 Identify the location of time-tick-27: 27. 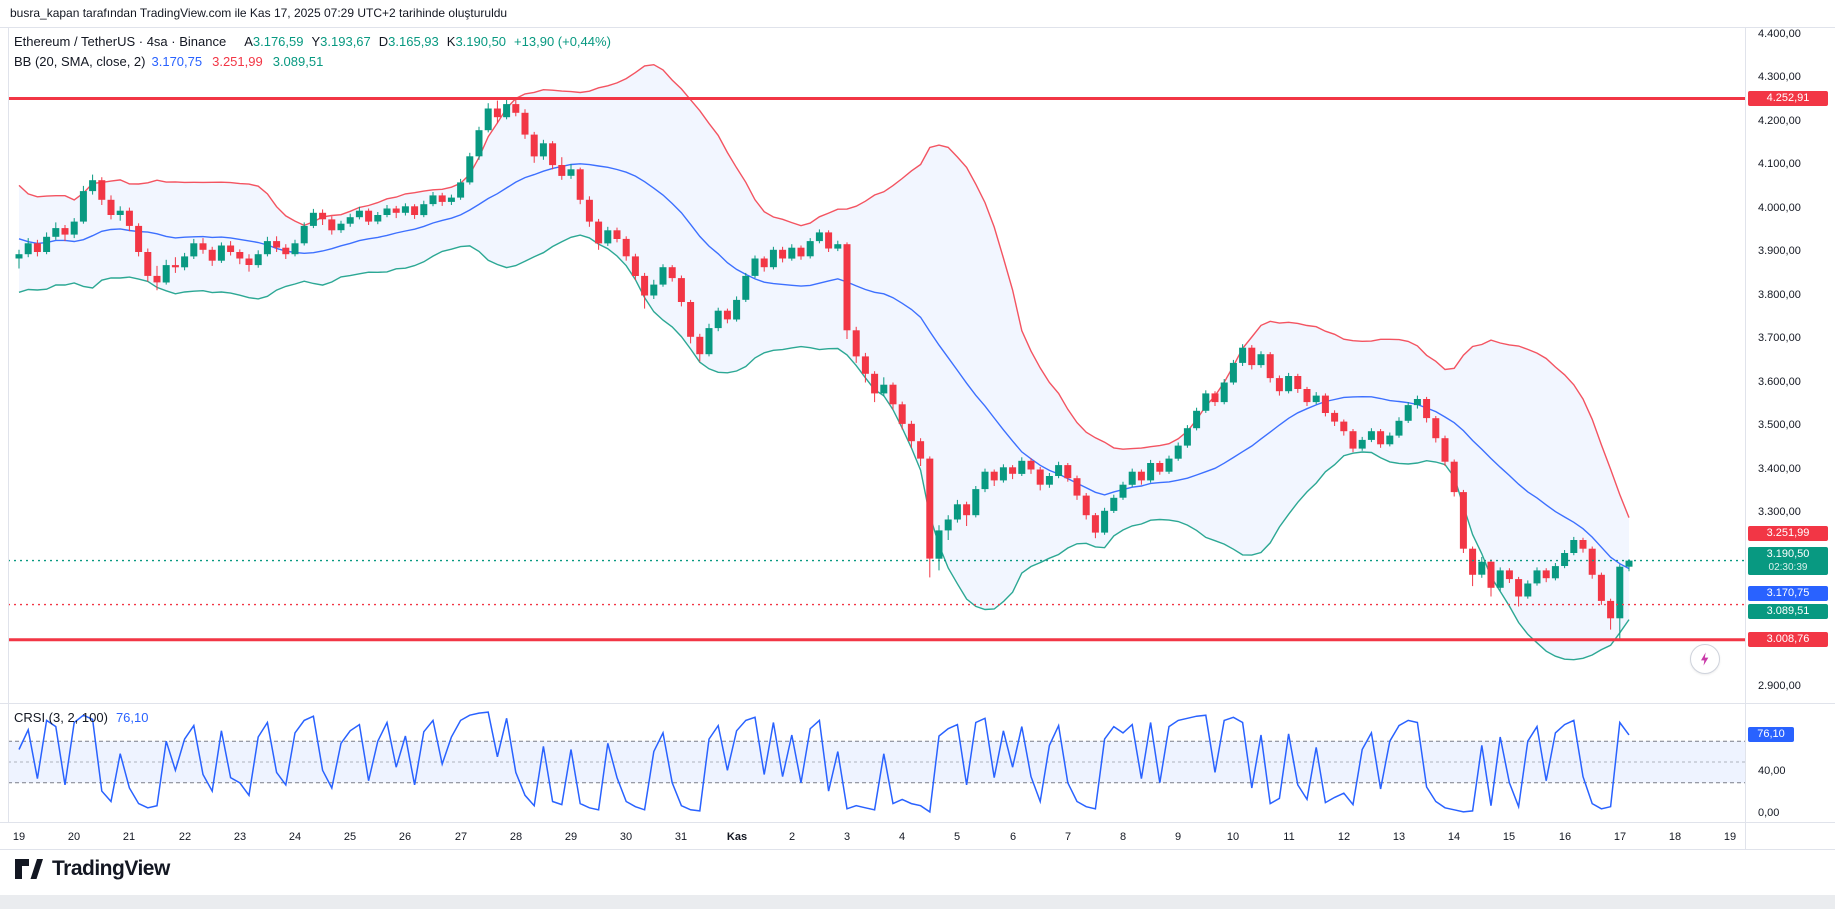
(461, 837).